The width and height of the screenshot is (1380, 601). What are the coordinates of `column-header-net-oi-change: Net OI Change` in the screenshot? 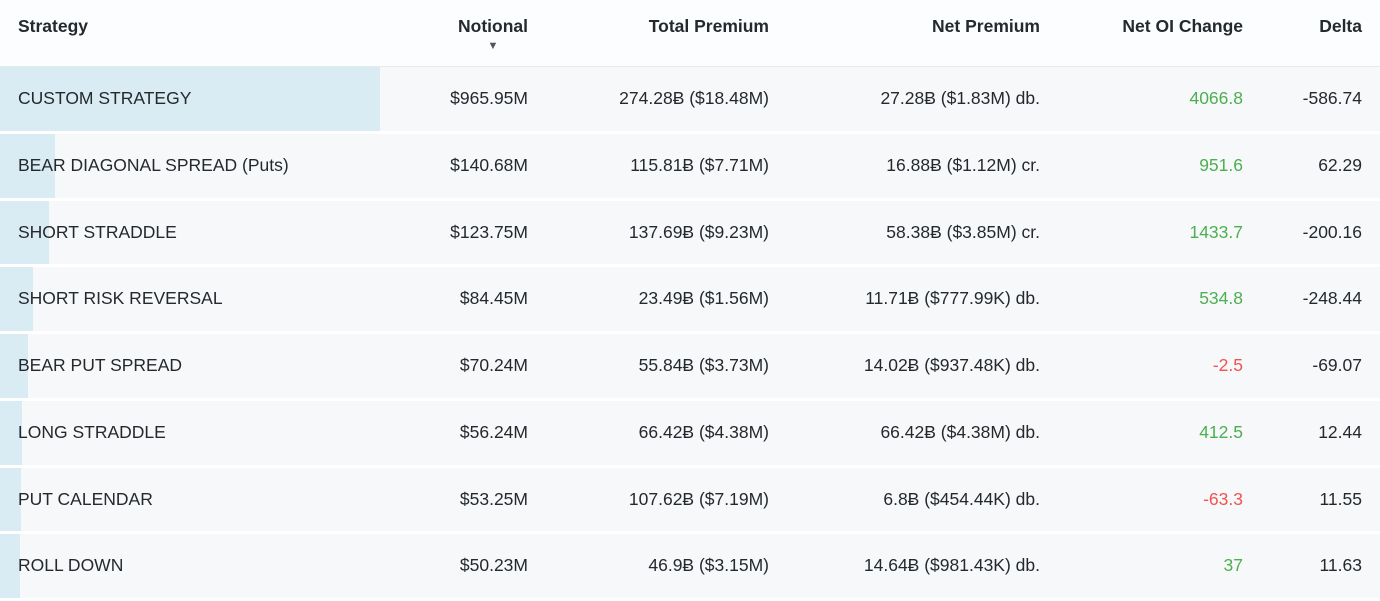 It's located at (1182, 26).